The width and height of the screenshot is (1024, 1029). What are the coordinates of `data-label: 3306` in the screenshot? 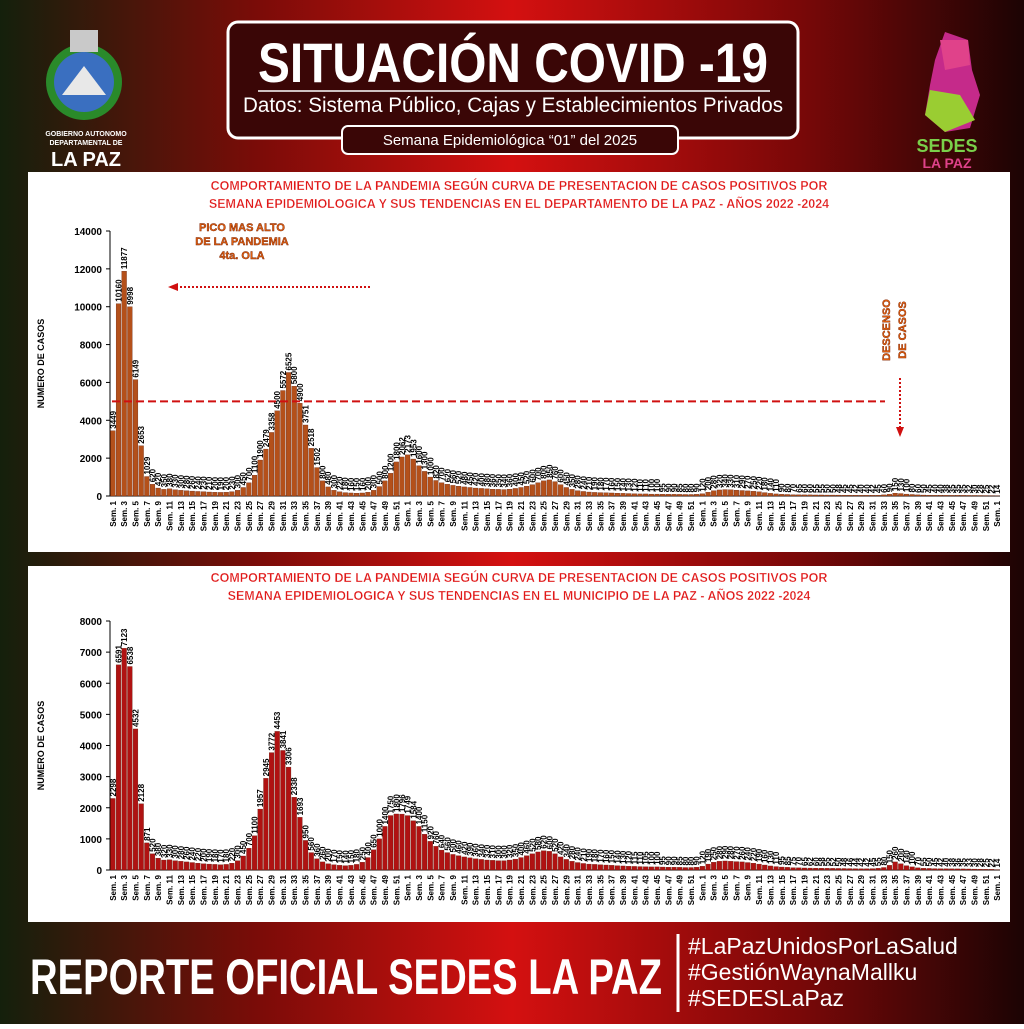 It's located at (289, 756).